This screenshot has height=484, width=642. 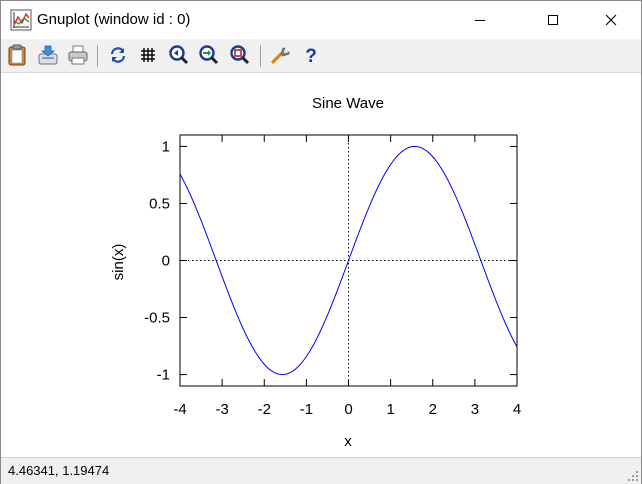 I want to click on clipboard-icon, so click(x=17, y=55).